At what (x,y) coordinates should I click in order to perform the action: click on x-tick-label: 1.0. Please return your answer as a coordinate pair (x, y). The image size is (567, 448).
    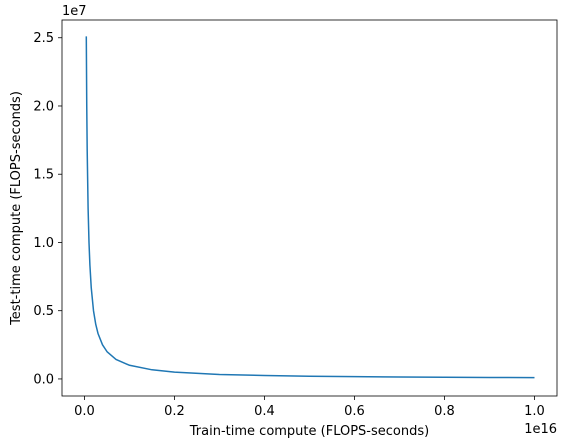
    Looking at the image, I should click on (534, 411).